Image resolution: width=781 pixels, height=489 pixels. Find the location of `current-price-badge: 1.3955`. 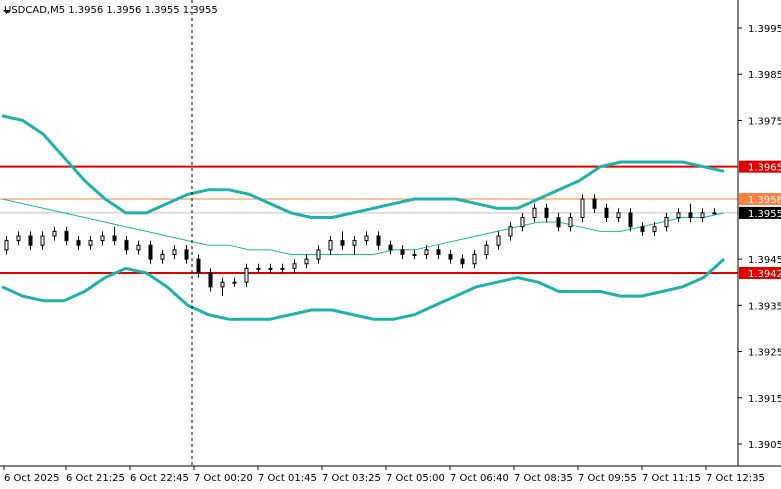

current-price-badge: 1.3955 is located at coordinates (764, 214).